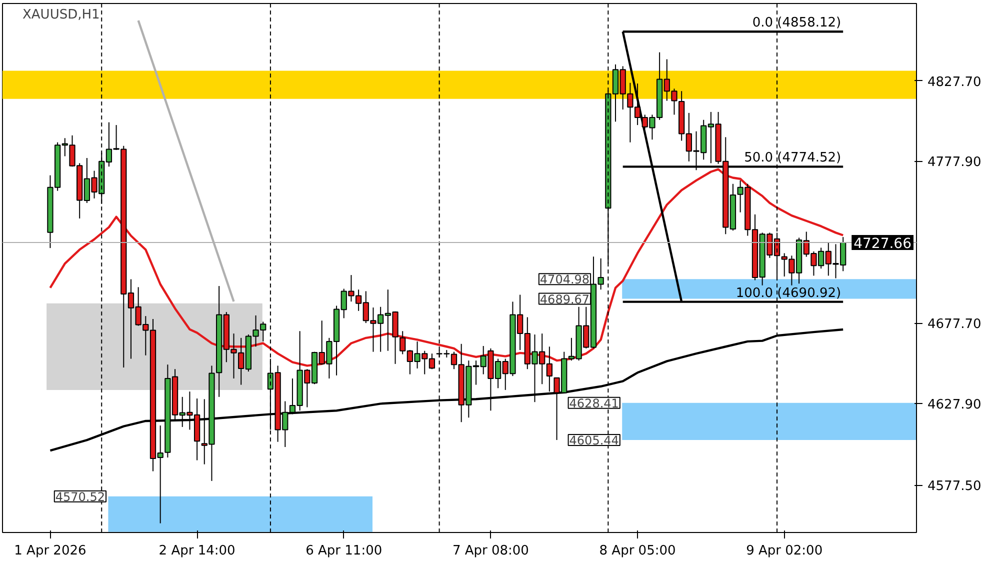  I want to click on x-tick-label: 6 Apr 11:00, so click(344, 551).